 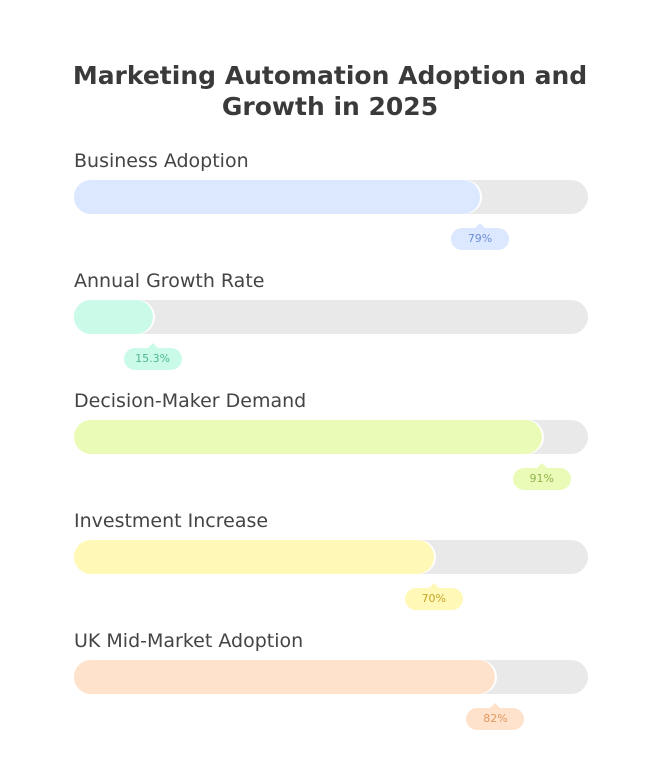 I want to click on value-label: 70%, so click(x=433, y=596).